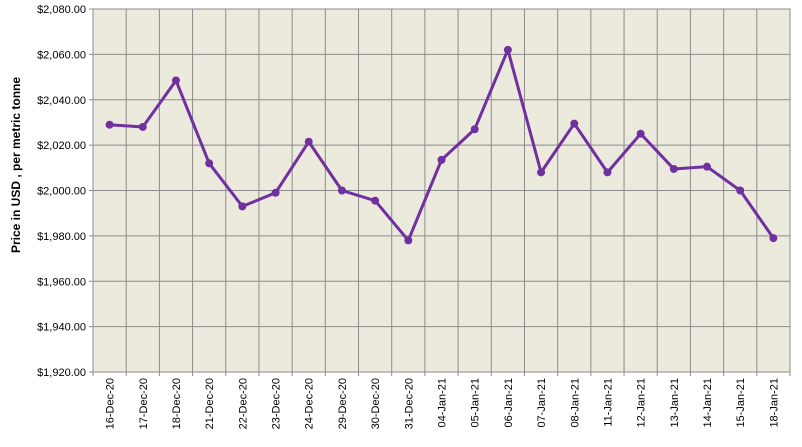  What do you see at coordinates (61, 192) in the screenshot?
I see `y-tick-label: $2,000.00` at bounding box center [61, 192].